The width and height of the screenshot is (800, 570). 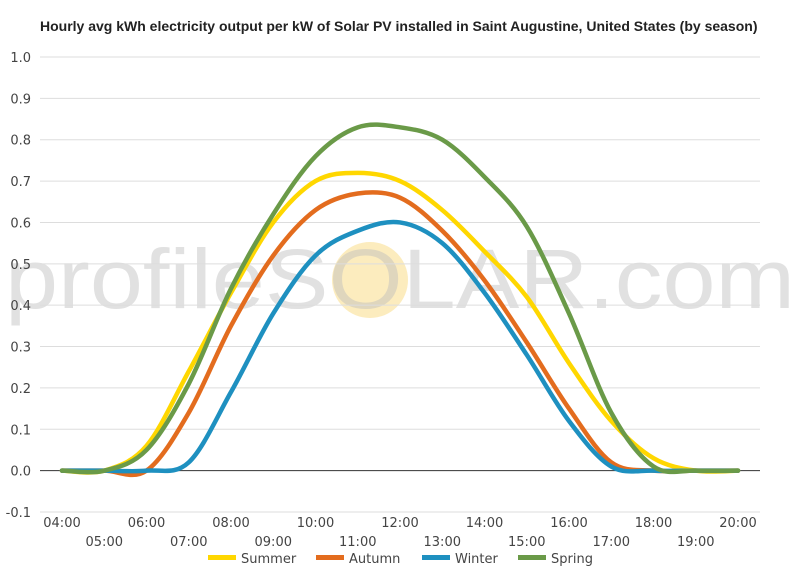 What do you see at coordinates (20, 99) in the screenshot?
I see `y-tick-label: 0.9` at bounding box center [20, 99].